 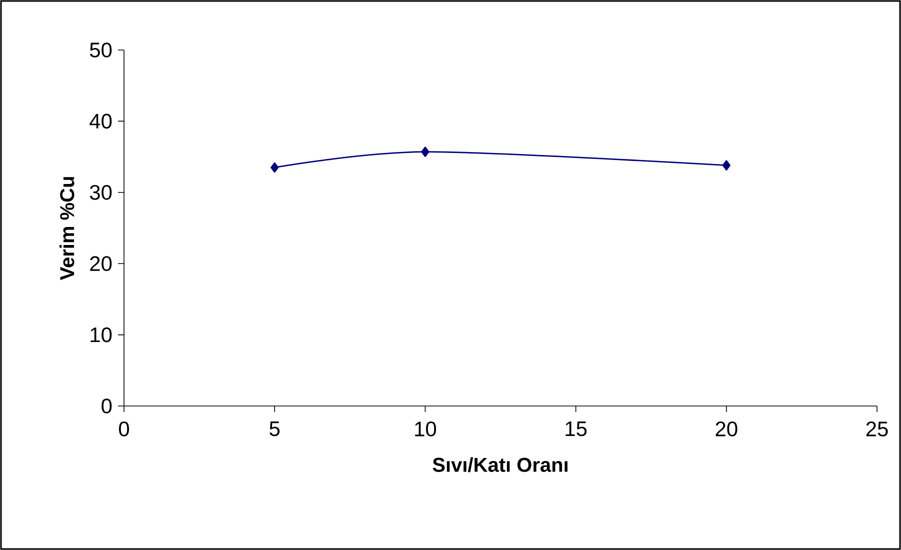 I want to click on x-tick-label: 10, so click(x=425, y=429).